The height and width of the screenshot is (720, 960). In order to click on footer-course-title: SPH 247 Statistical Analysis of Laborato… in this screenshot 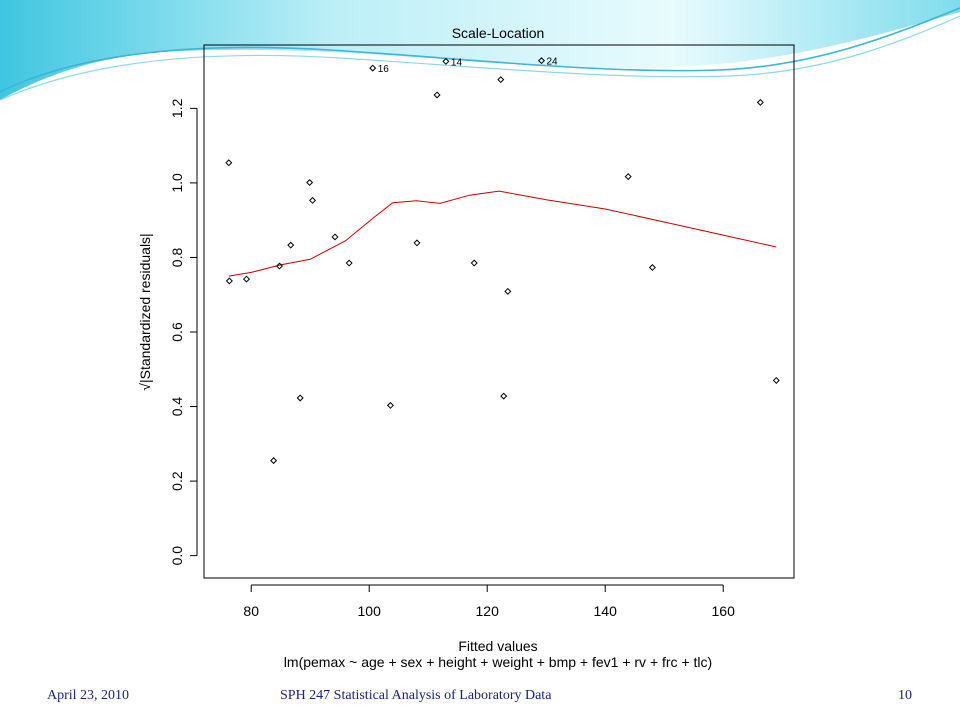, I will do `click(416, 695)`.